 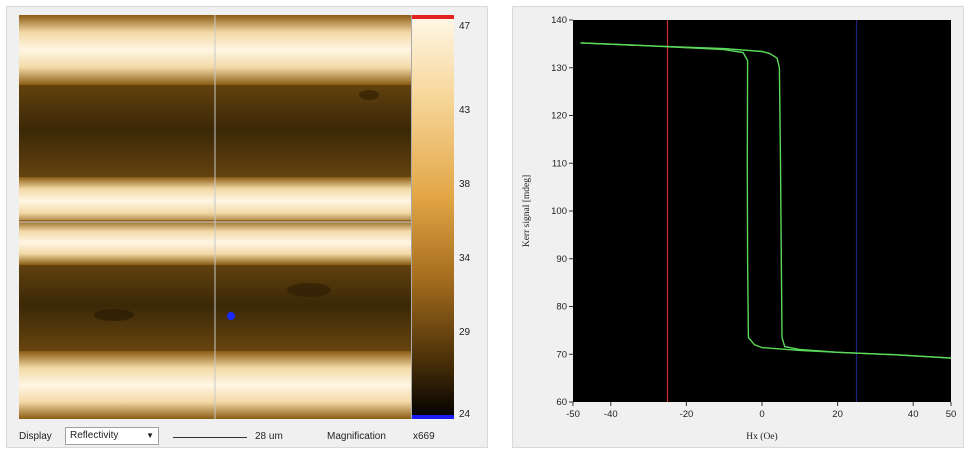 What do you see at coordinates (761, 436) in the screenshot?
I see `x-axis-label: Hx (Oe)` at bounding box center [761, 436].